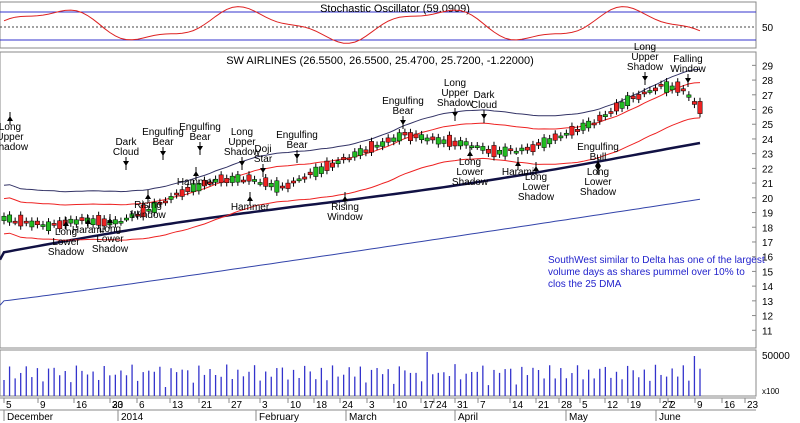 The image size is (800, 423). I want to click on x-tick-label: 30, so click(118, 405).